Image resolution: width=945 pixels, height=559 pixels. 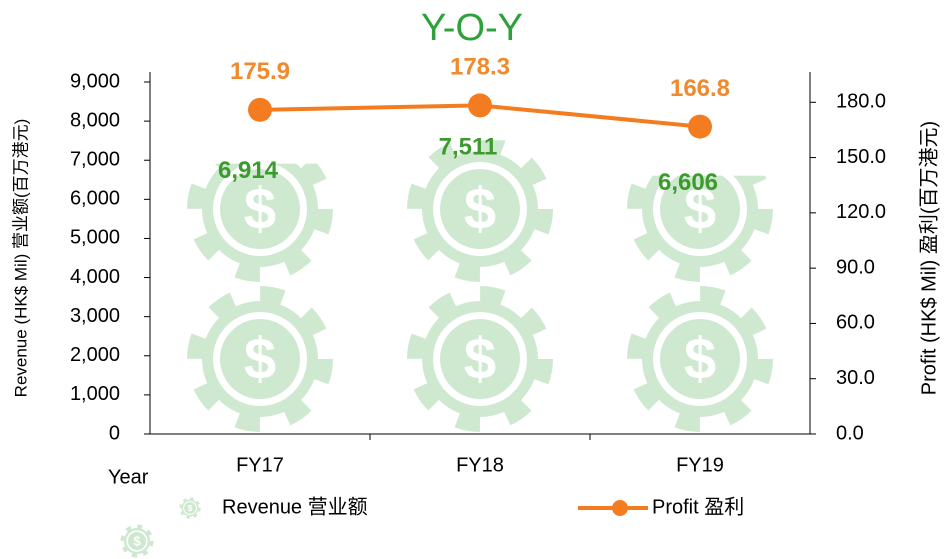 What do you see at coordinates (472, 28) in the screenshot?
I see `chart-title: Y-O-Y` at bounding box center [472, 28].